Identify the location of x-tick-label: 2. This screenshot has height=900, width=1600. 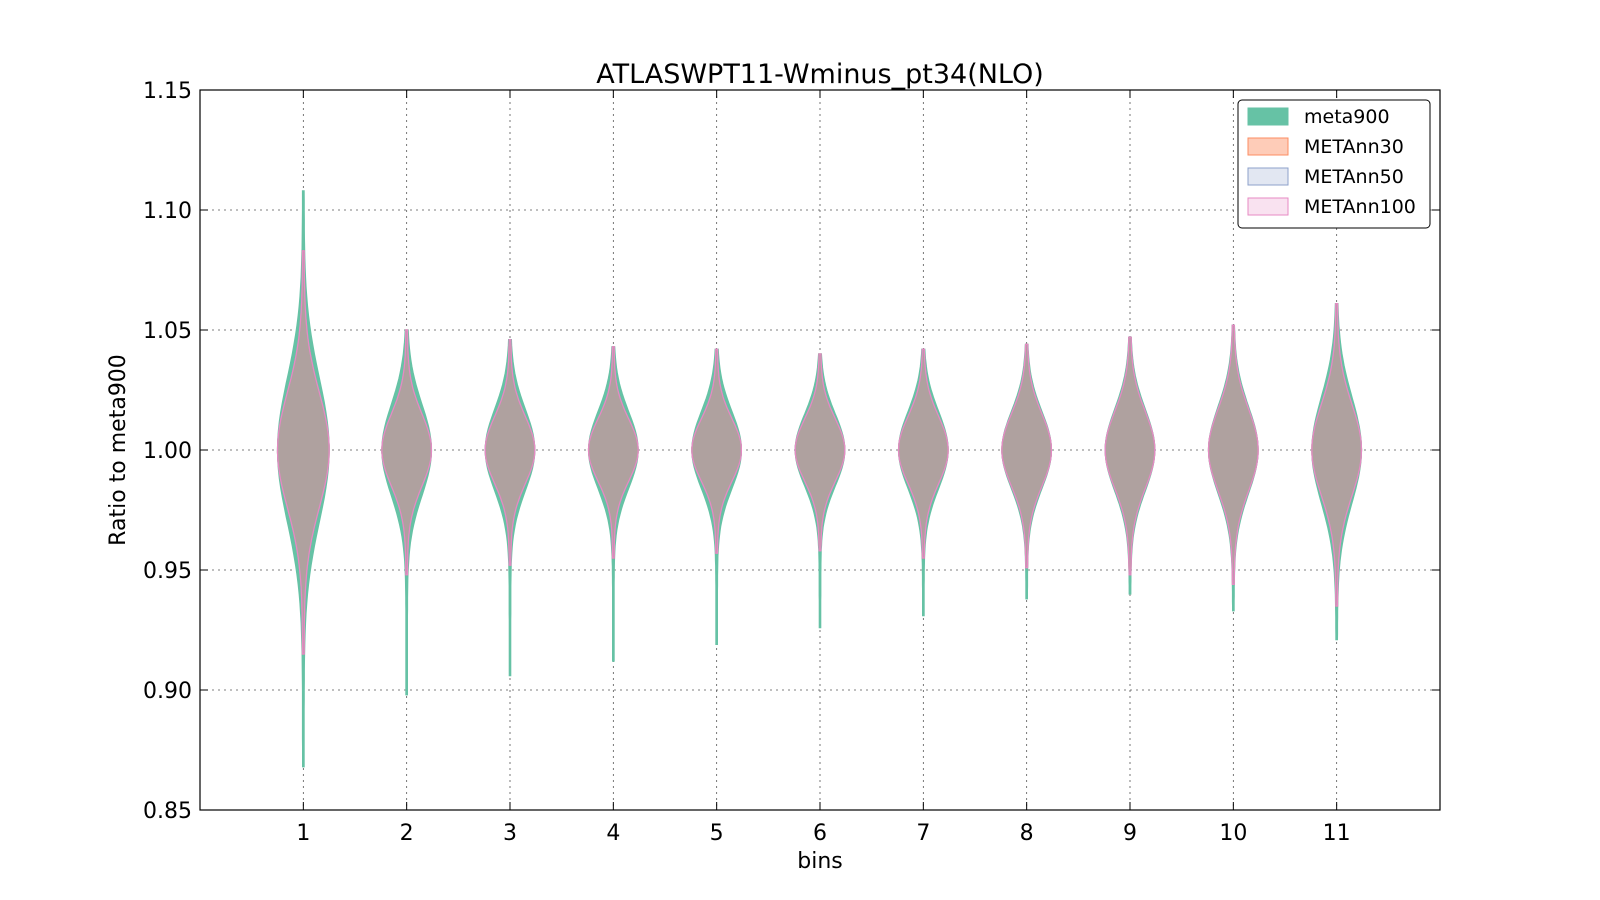
(407, 833).